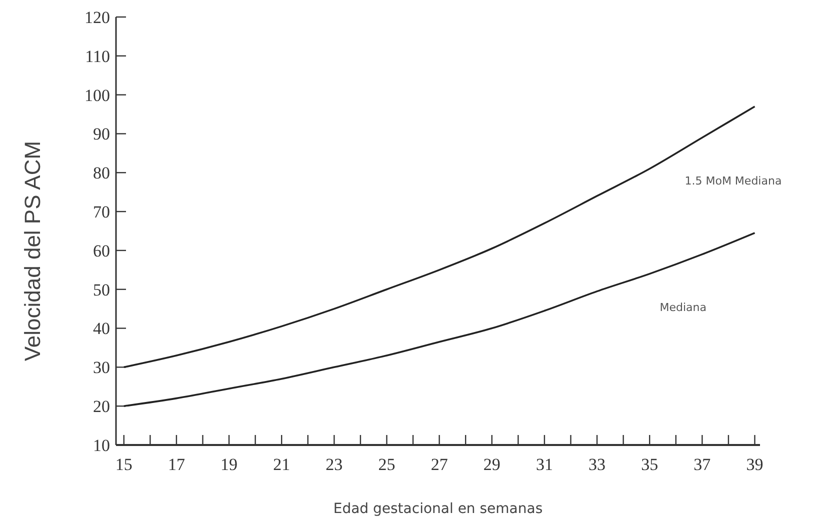 Image resolution: width=832 pixels, height=531 pixels. What do you see at coordinates (101, 173) in the screenshot?
I see `y-tick-label: 80` at bounding box center [101, 173].